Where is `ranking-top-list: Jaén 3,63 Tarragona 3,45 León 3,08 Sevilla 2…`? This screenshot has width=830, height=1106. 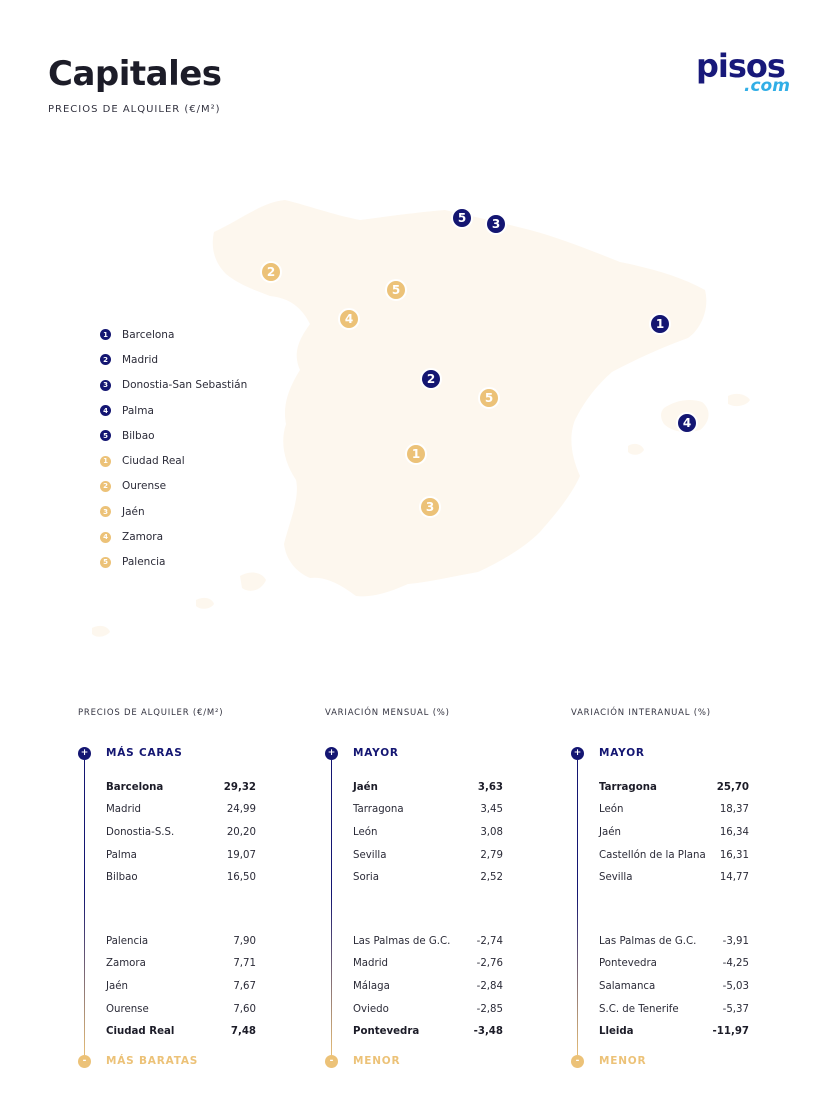 ranking-top-list: Jaén 3,63 Tarragona 3,45 León 3,08 Sevilla 2… is located at coordinates (428, 832).